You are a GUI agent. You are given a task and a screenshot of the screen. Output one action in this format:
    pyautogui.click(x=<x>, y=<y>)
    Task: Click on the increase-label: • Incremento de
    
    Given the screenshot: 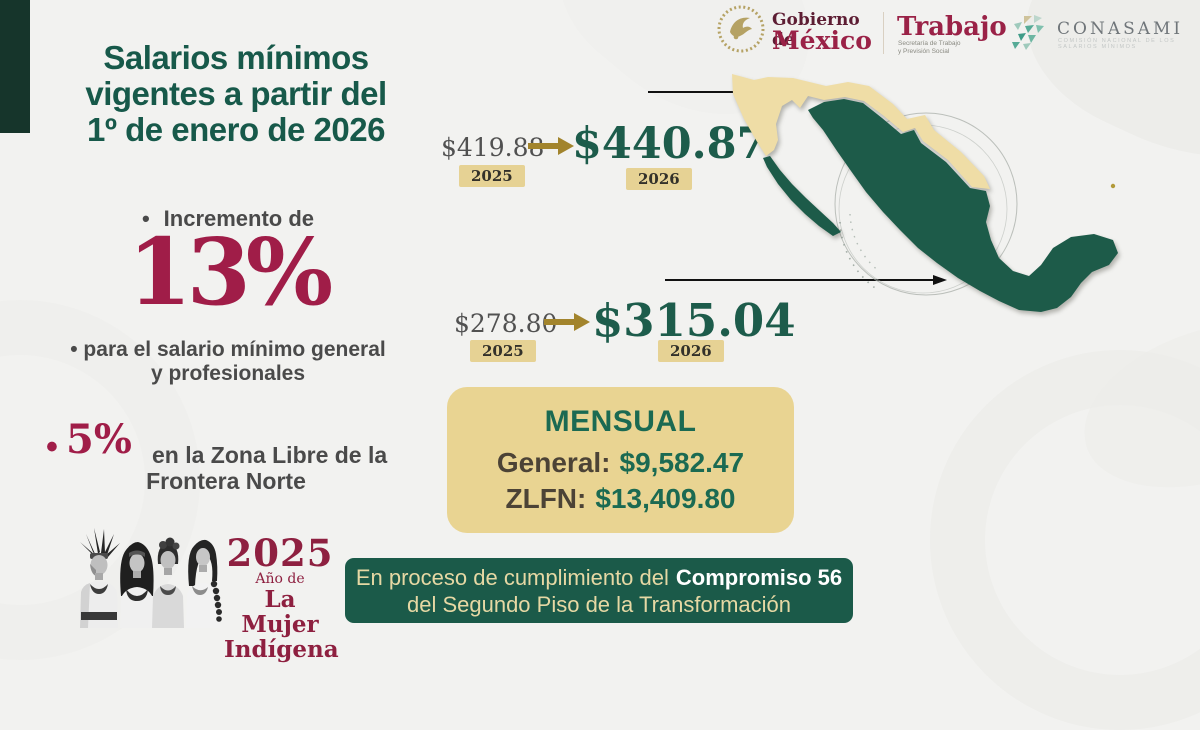 What is the action you would take?
    pyautogui.click(x=228, y=218)
    